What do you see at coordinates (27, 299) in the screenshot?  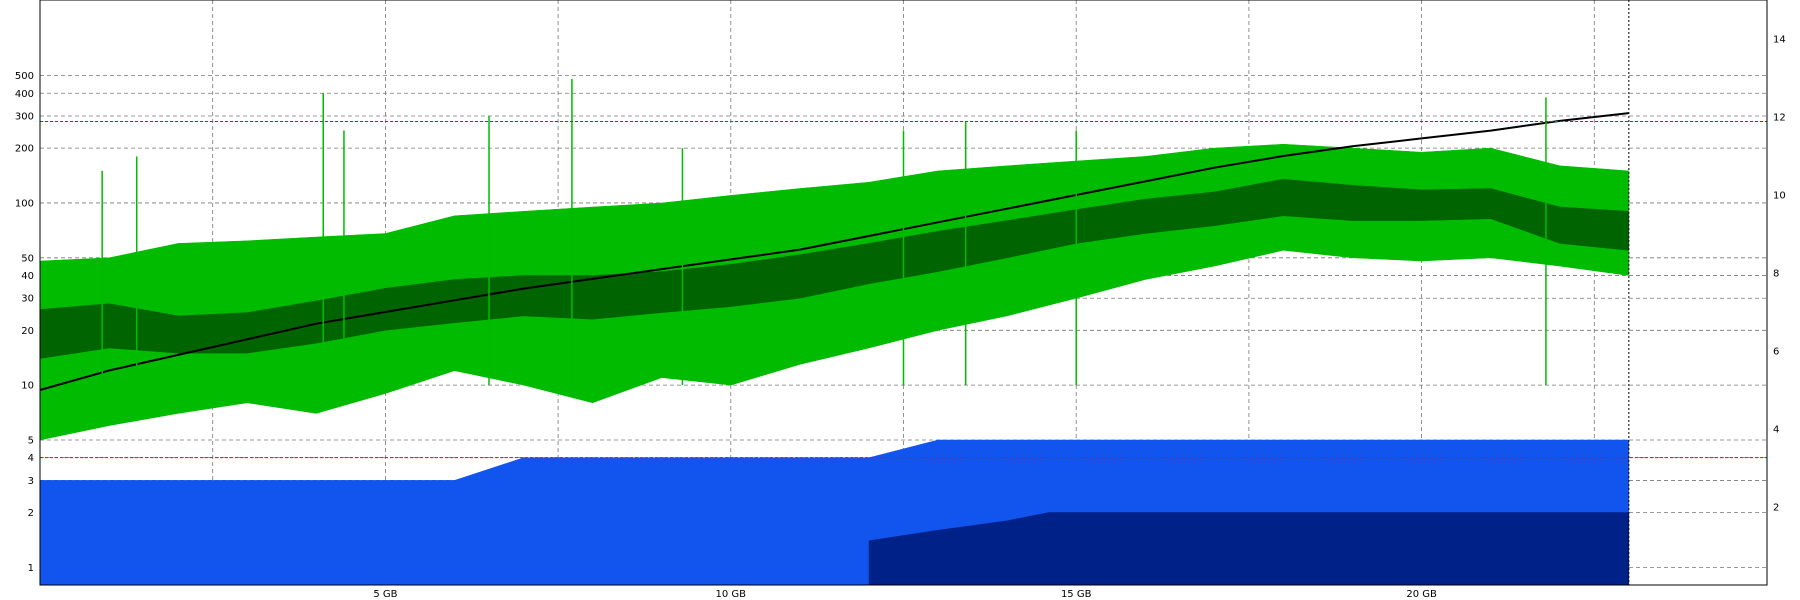 I see `y-left-tick-label: 30` at bounding box center [27, 299].